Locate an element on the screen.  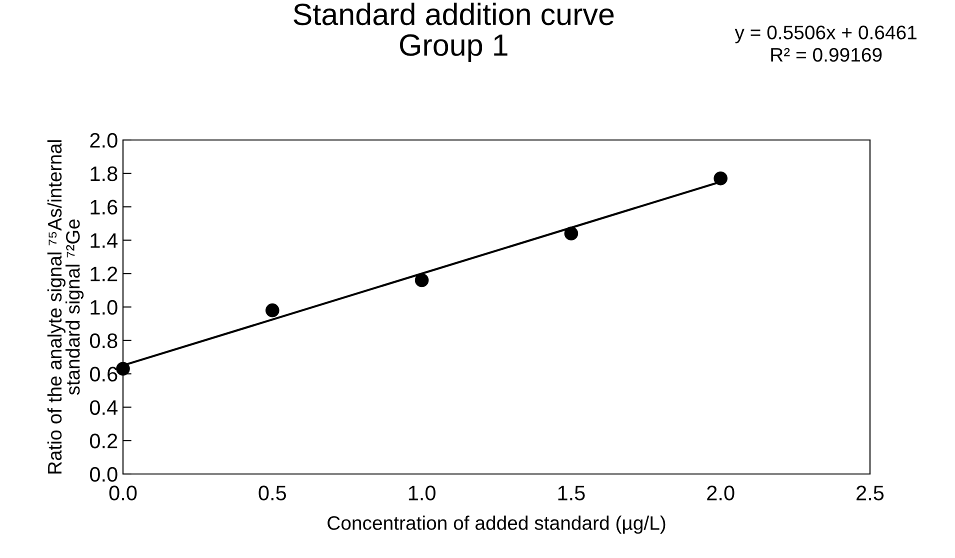
y-tick-label: 1.6 is located at coordinates (104, 207).